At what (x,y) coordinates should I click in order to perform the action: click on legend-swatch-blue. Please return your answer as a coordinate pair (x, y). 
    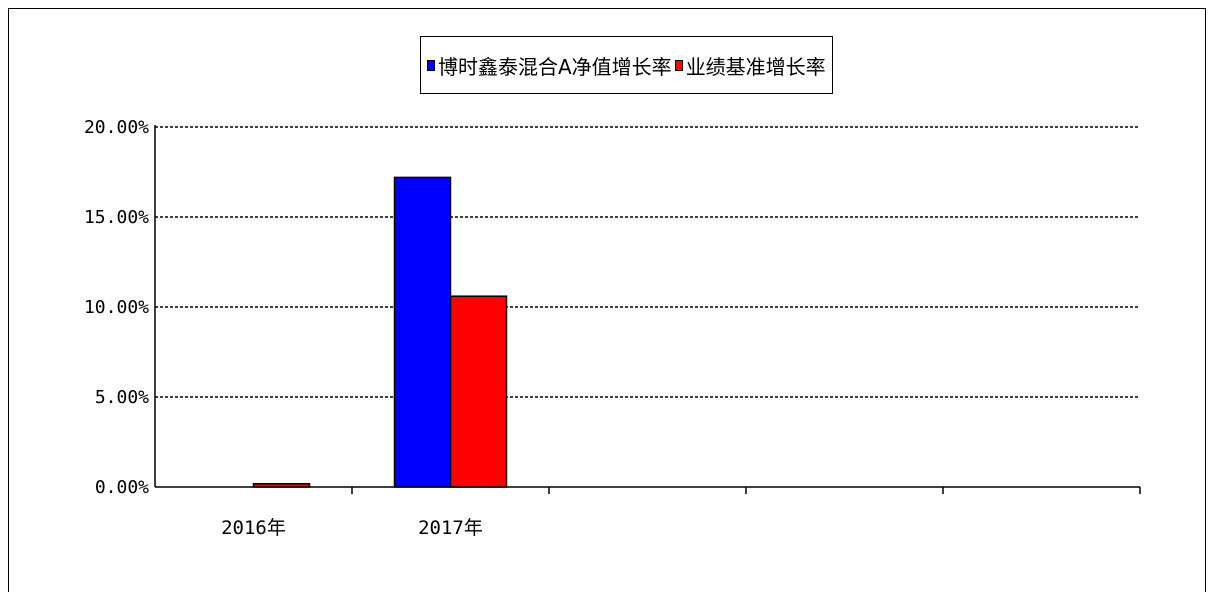
    Looking at the image, I should click on (431, 65).